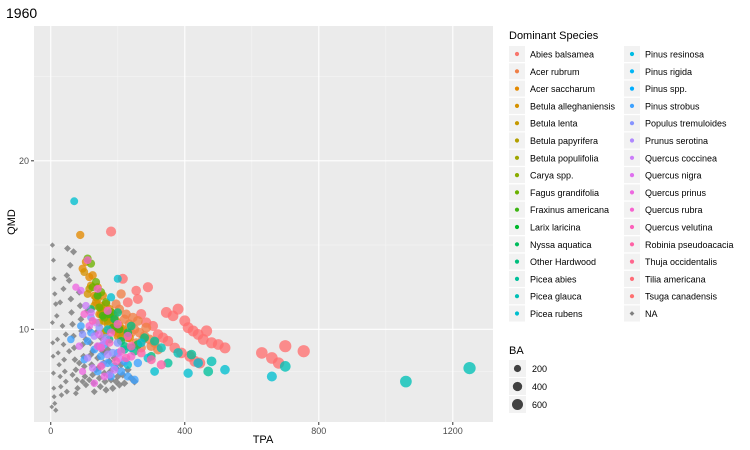 Image resolution: width=750 pixels, height=450 pixels. I want to click on data-point-populus-tremuloides, so click(82, 334).